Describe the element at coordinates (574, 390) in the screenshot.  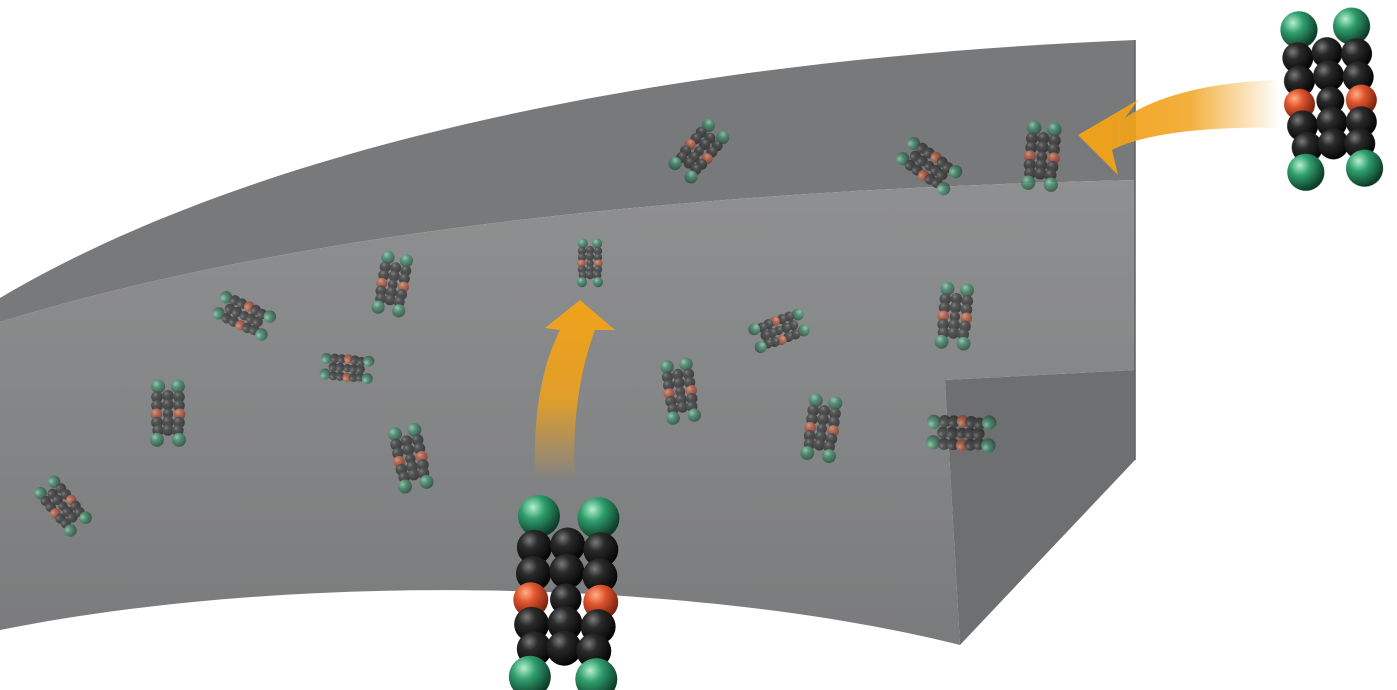
I see `arrow-up` at that location.